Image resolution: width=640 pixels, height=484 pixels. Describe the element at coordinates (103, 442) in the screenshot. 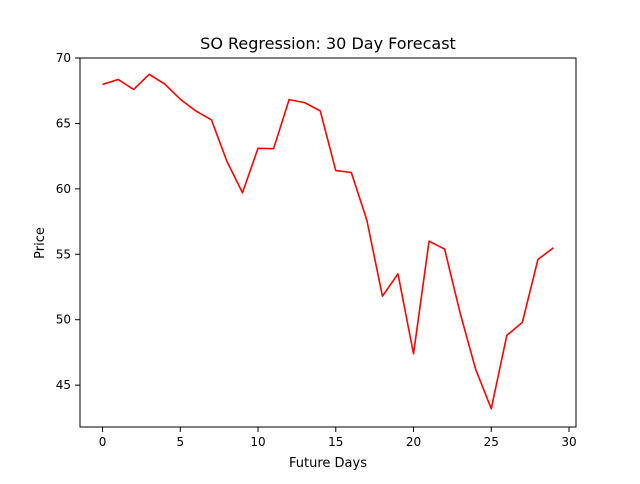

I see `x-tick-label: 0` at that location.